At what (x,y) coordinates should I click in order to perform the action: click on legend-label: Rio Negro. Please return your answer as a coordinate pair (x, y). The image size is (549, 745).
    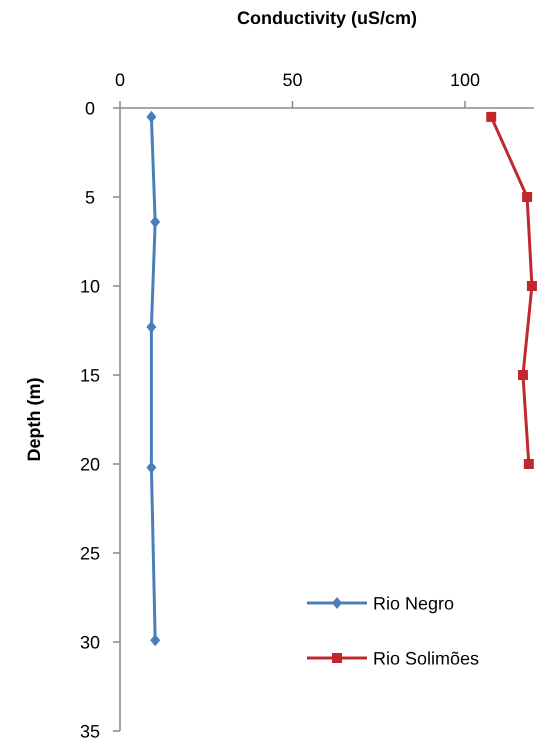
    Looking at the image, I should click on (413, 603).